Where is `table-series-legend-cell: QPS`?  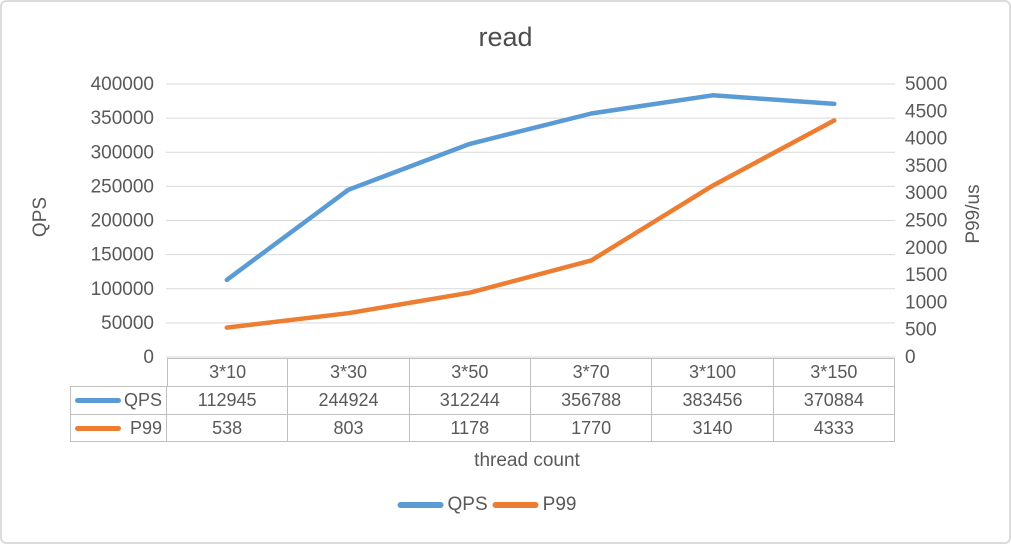
table-series-legend-cell: QPS is located at coordinates (118, 400).